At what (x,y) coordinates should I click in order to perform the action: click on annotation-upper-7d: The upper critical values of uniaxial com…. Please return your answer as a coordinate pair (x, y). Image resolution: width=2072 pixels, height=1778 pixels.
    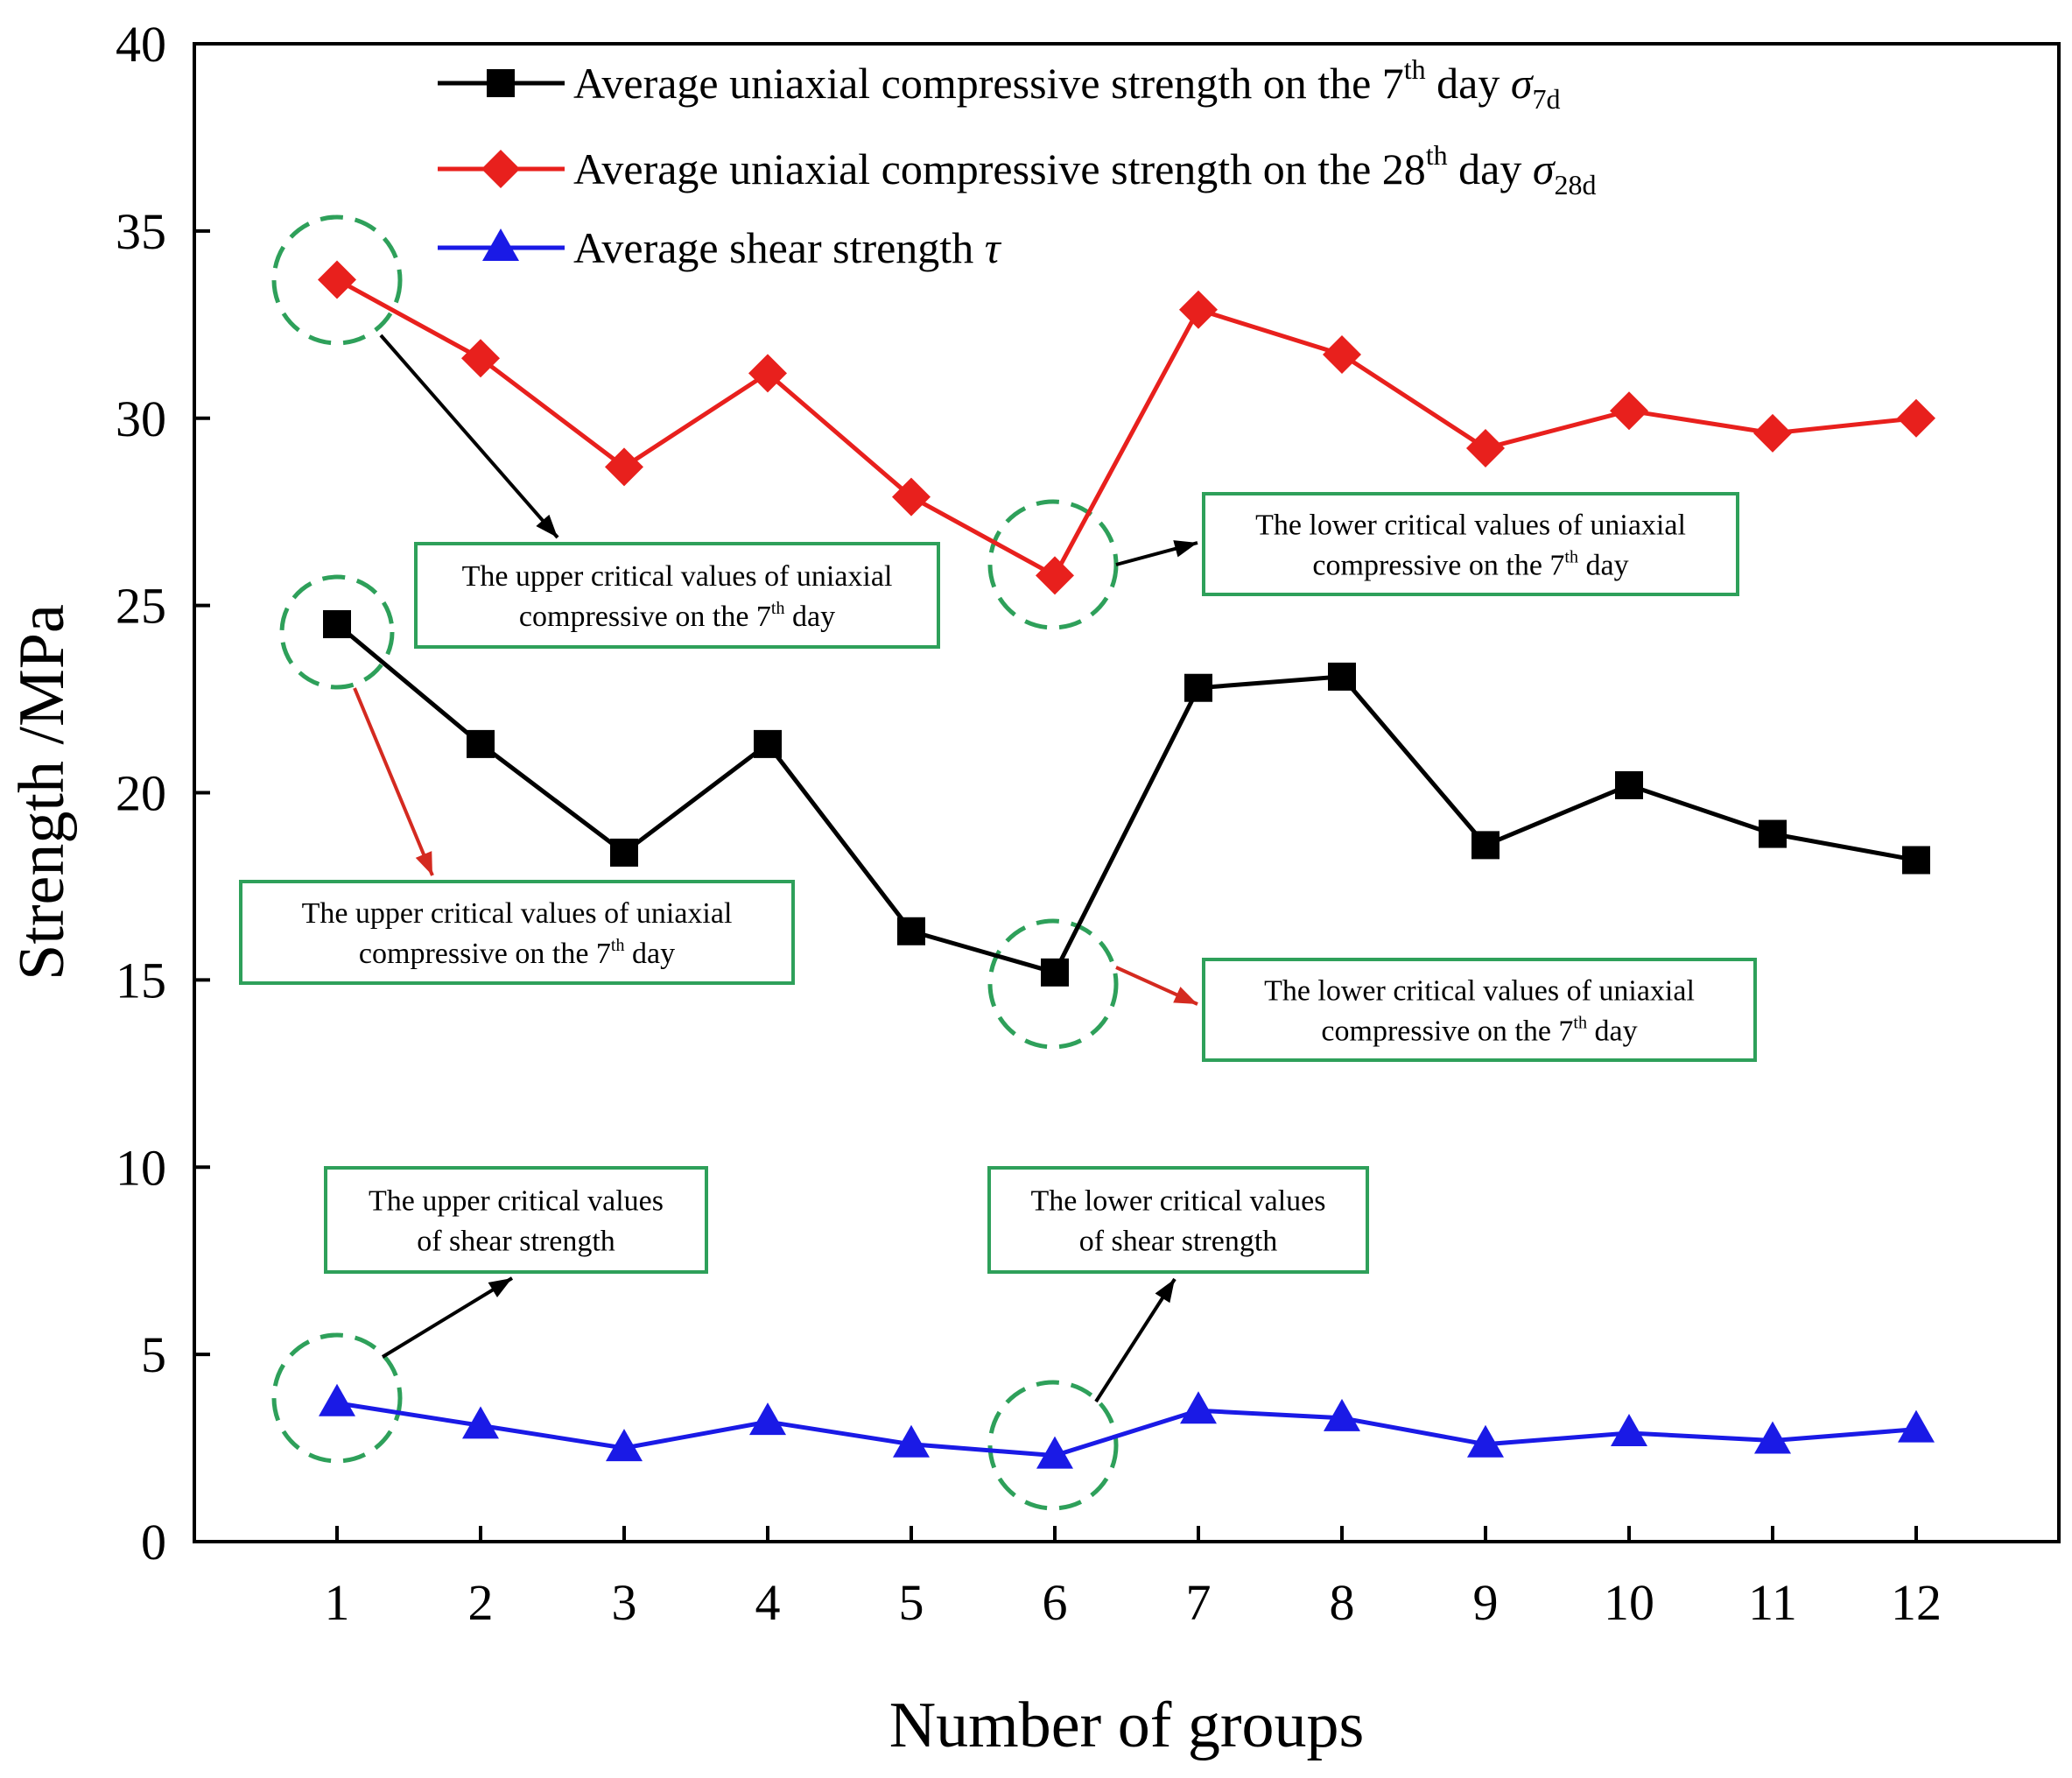
    Looking at the image, I should click on (517, 779).